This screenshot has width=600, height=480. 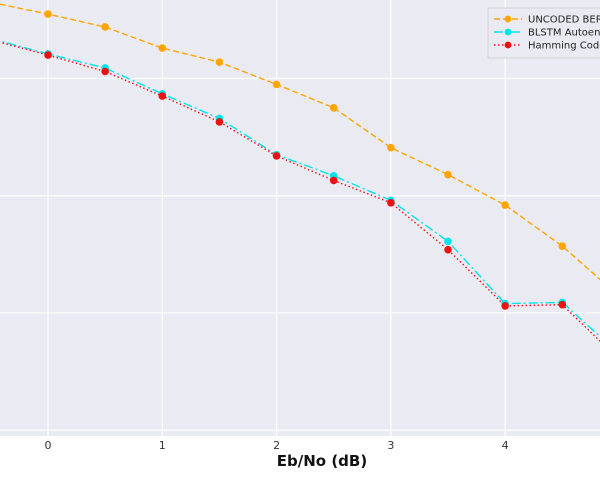 I want to click on legend-label: BLSTM Autoencoder, so click(x=564, y=33).